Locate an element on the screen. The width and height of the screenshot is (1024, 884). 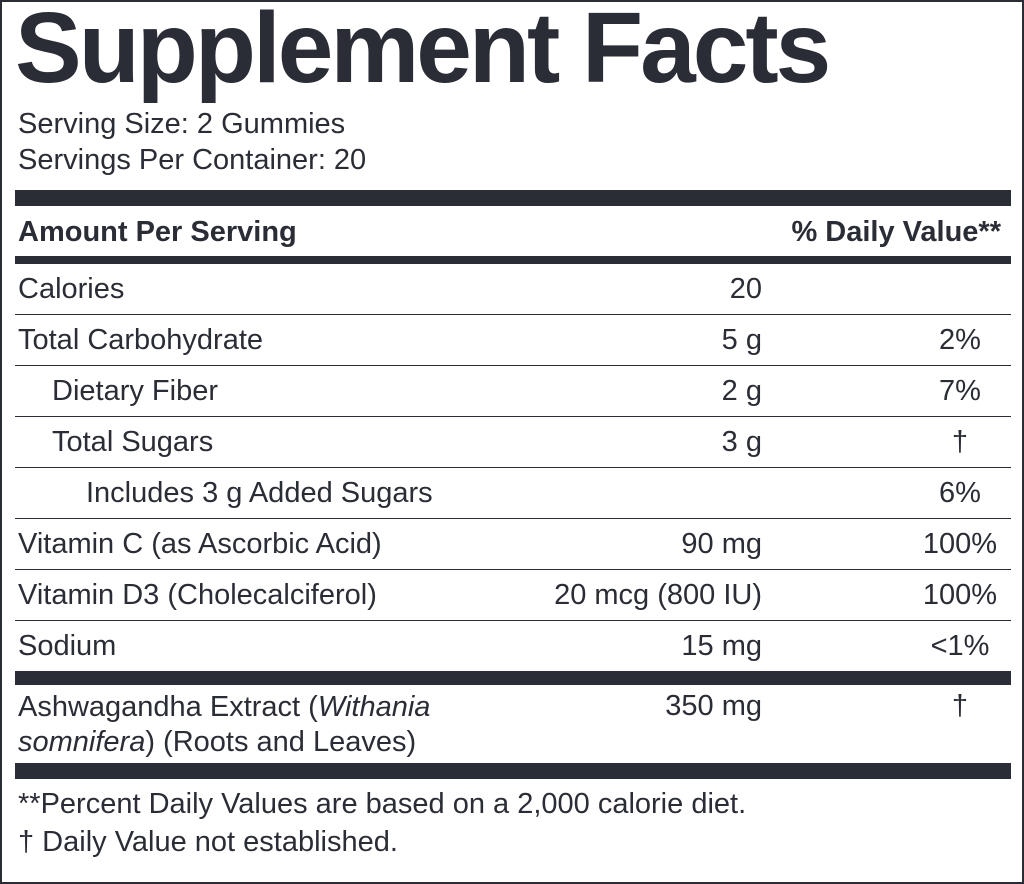
nutrient-row: Dietary Fiber 2 g 7% is located at coordinates (513, 391).